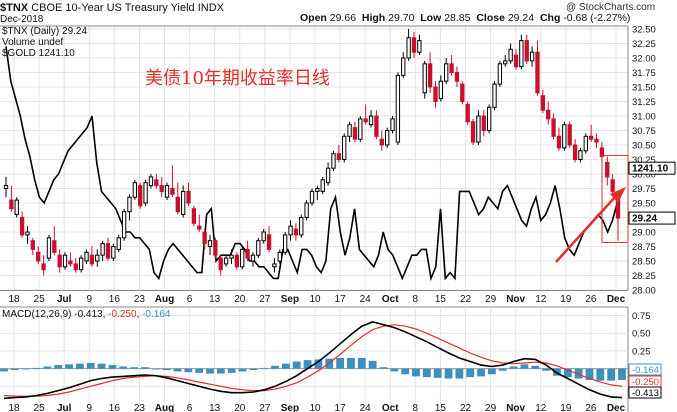 Image resolution: width=677 pixels, height=412 pixels. Describe the element at coordinates (401, 18) in the screenshot. I see `high-value: 29.70` at that location.